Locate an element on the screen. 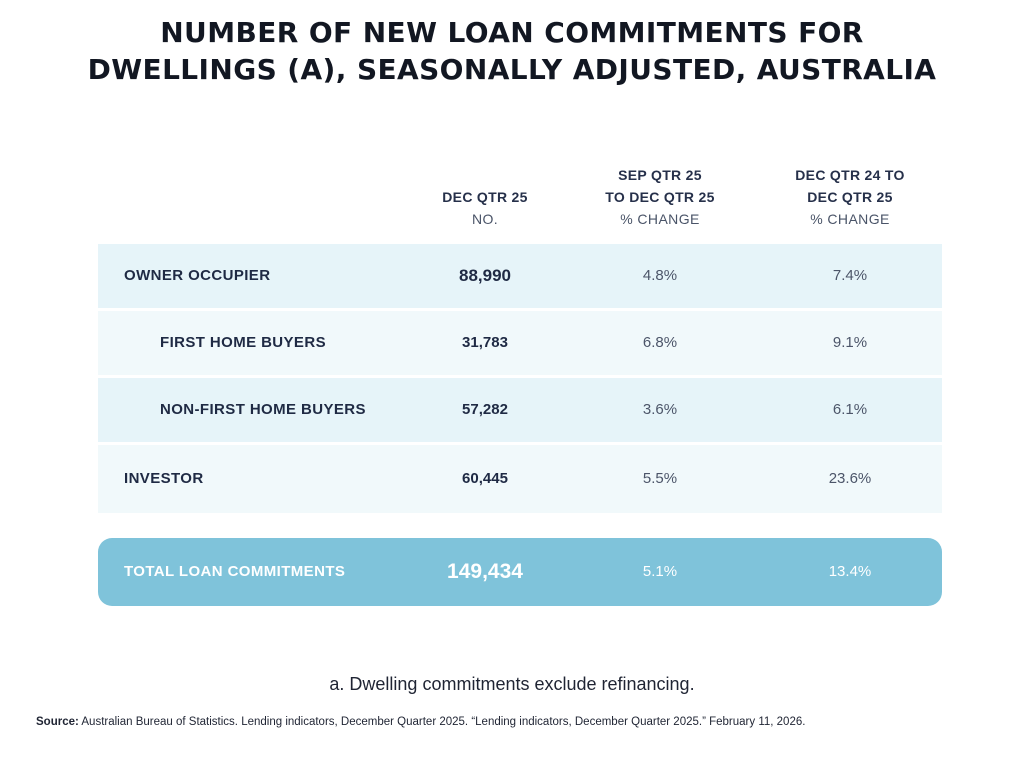 The height and width of the screenshot is (759, 1024). total-label: TOTAL LOAN COMMITMENTS is located at coordinates (235, 571).